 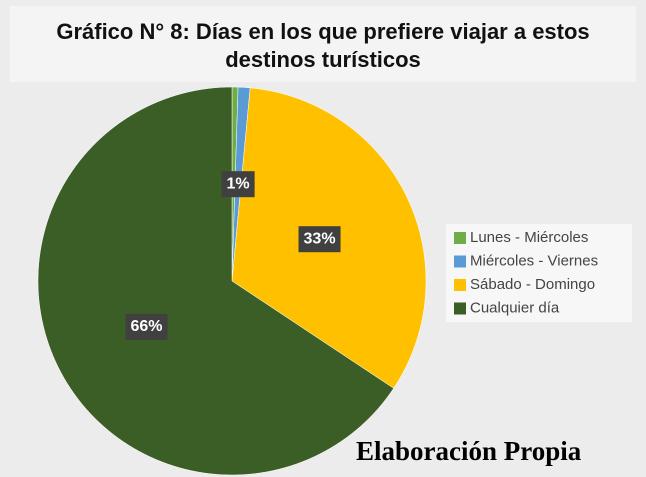 I want to click on legend-label: Miércoles - Viernes, so click(x=534, y=260).